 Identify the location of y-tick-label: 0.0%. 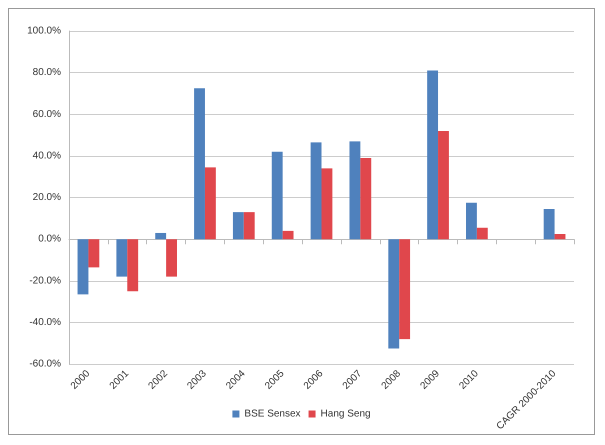
(50, 239).